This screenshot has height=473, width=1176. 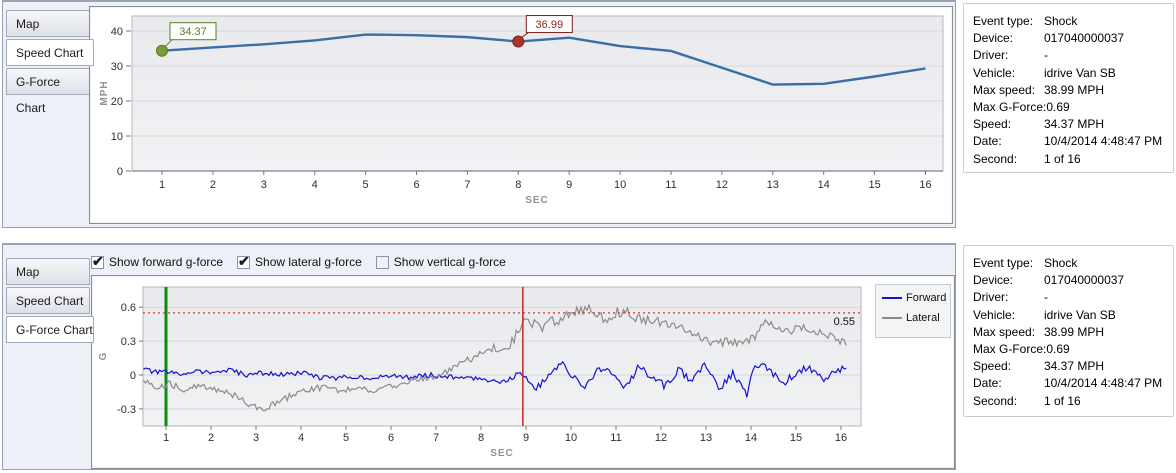 I want to click on info-label: Speed:, so click(x=992, y=366).